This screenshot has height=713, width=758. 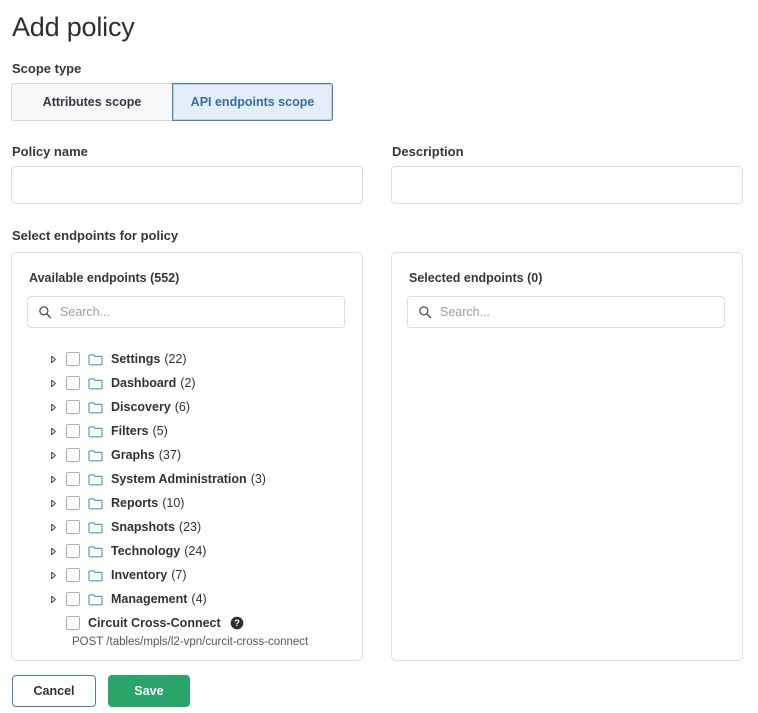 What do you see at coordinates (190, 527) in the screenshot?
I see `tree-node-count: (23)` at bounding box center [190, 527].